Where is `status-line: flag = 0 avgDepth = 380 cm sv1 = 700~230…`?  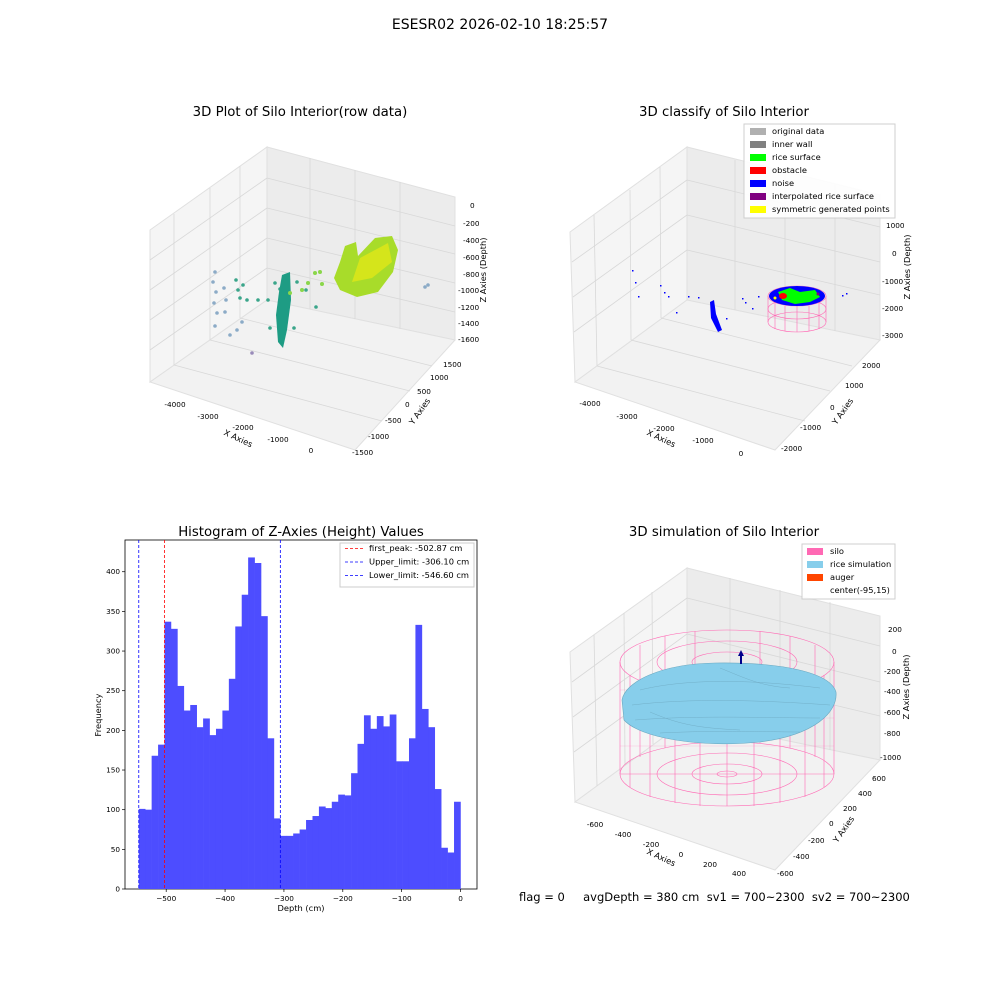
status-line: flag = 0 avgDepth = 380 cm sv1 = 700~230… is located at coordinates (714, 897).